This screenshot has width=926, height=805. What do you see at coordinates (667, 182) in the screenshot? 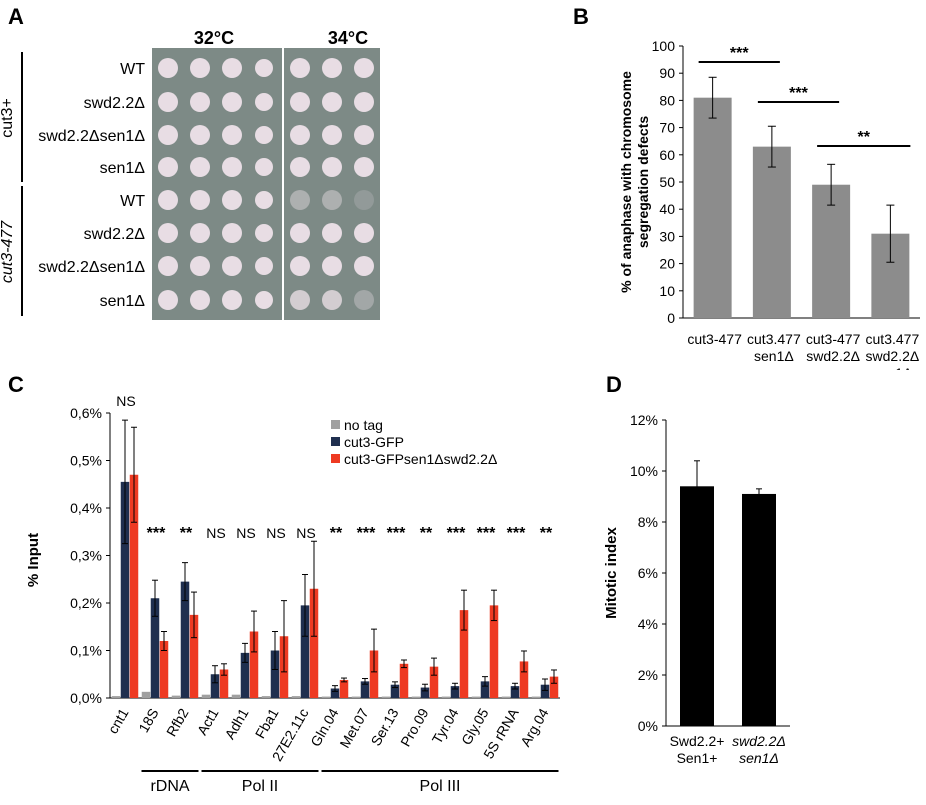
I see `y-tick-label: 50` at bounding box center [667, 182].